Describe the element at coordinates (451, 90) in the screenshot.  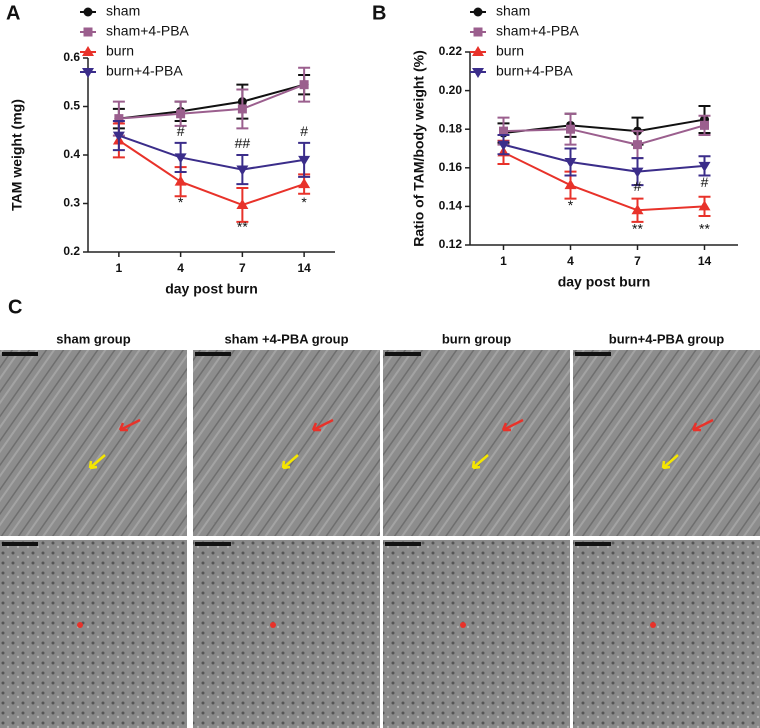
I see `y-tick-label: 0.20` at that location.